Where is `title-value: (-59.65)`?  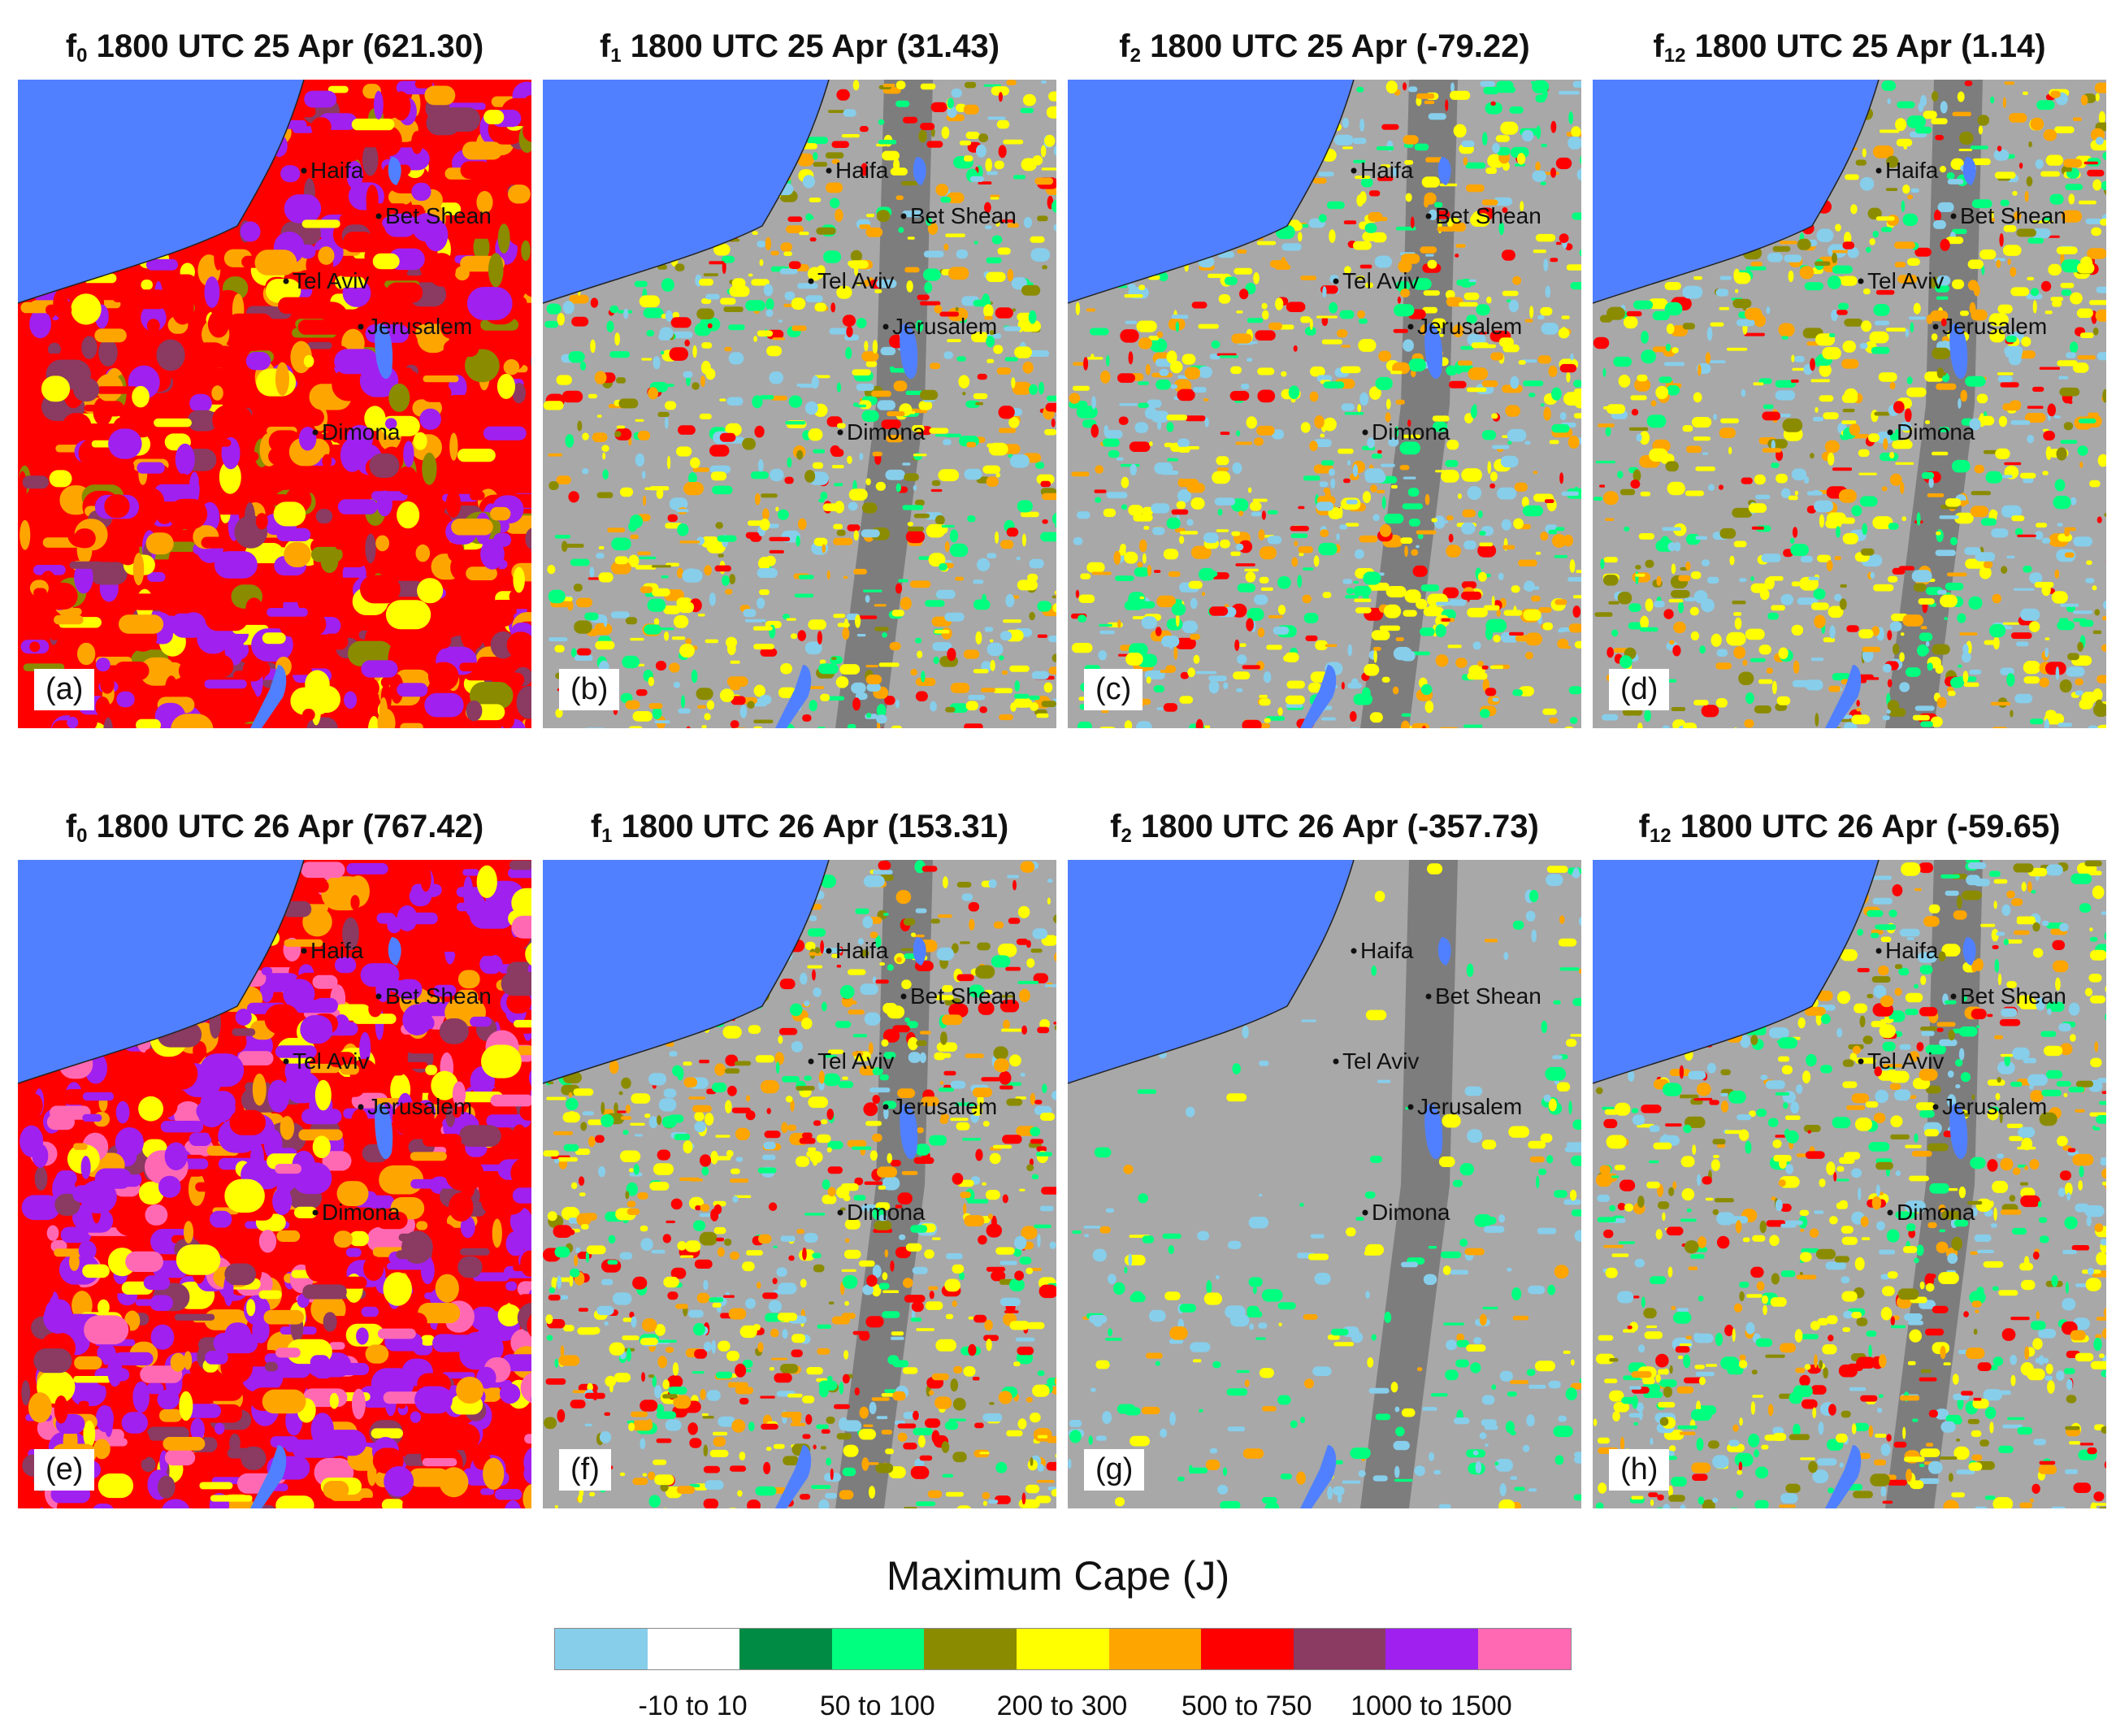 title-value: (-59.65) is located at coordinates (2003, 826).